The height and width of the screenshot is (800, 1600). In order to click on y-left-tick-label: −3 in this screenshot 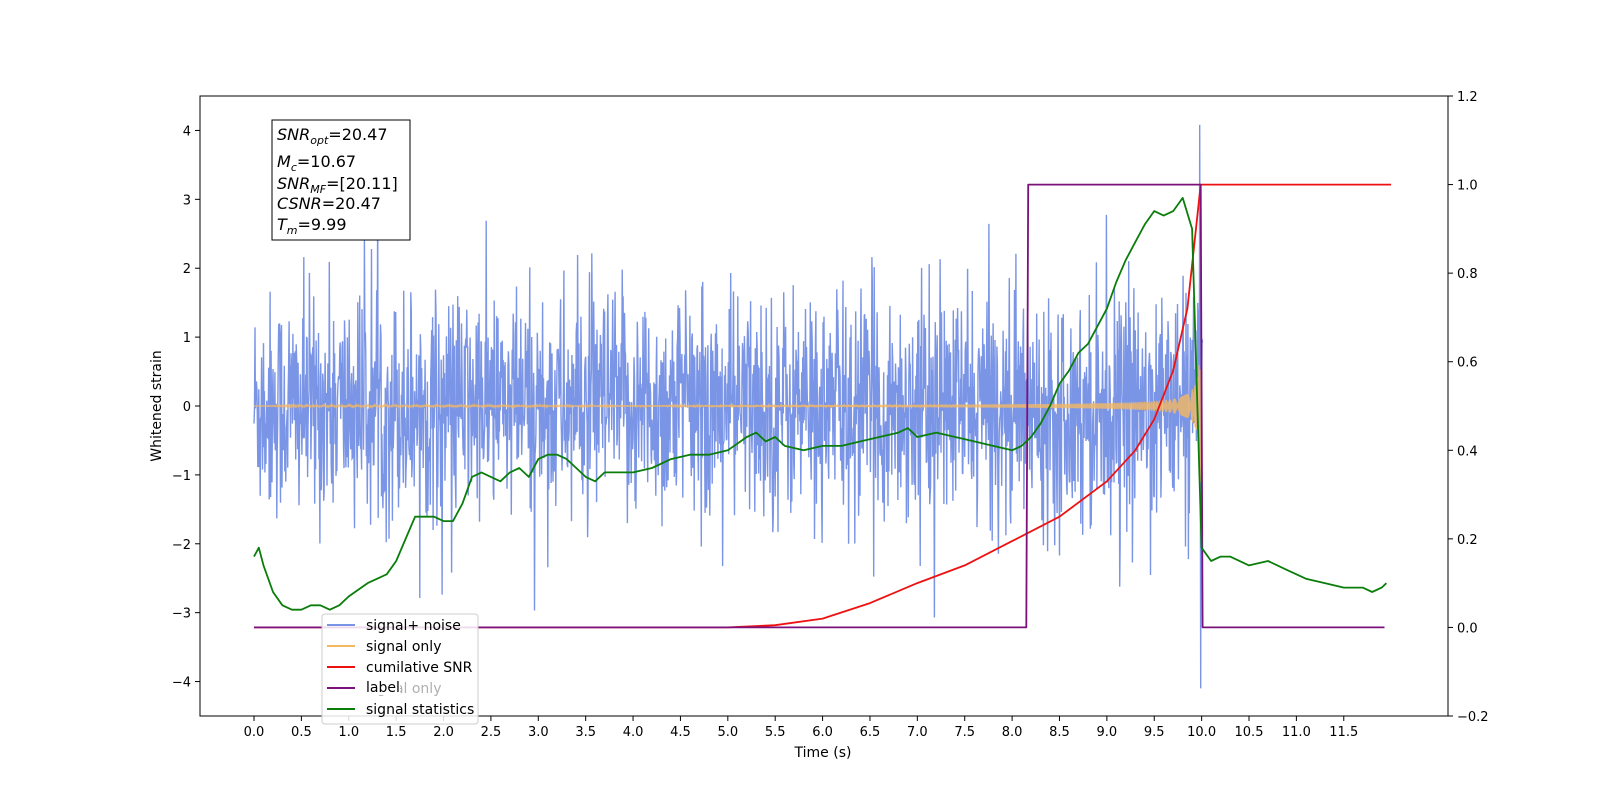, I will do `click(181, 614)`.